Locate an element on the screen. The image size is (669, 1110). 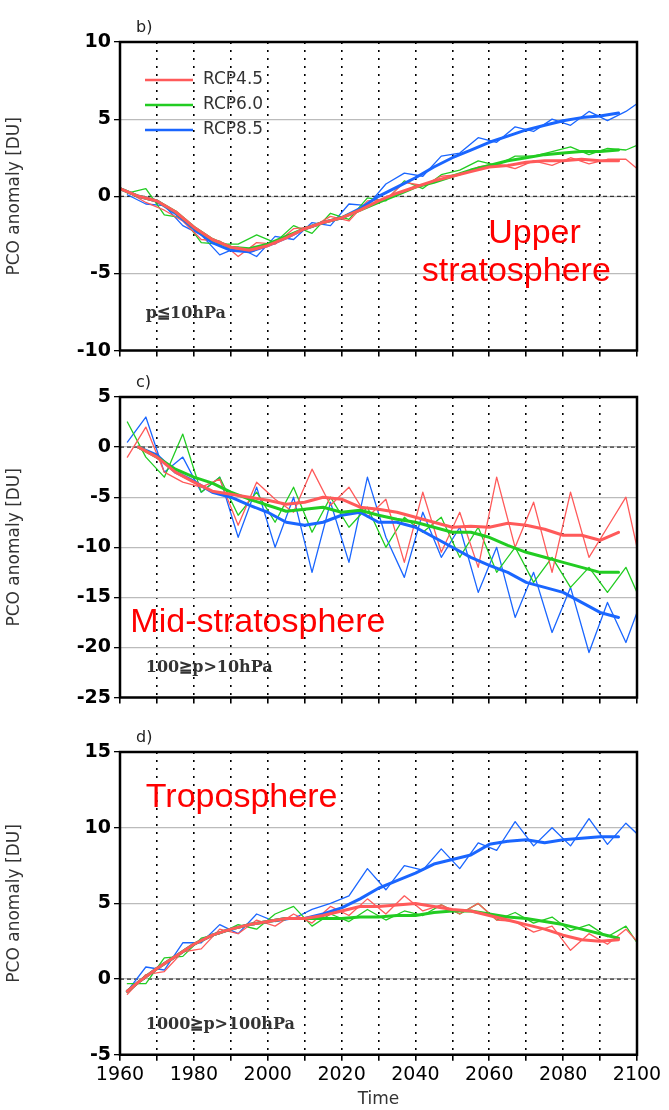
annotation: p≦10hPa is located at coordinates (185, 312).